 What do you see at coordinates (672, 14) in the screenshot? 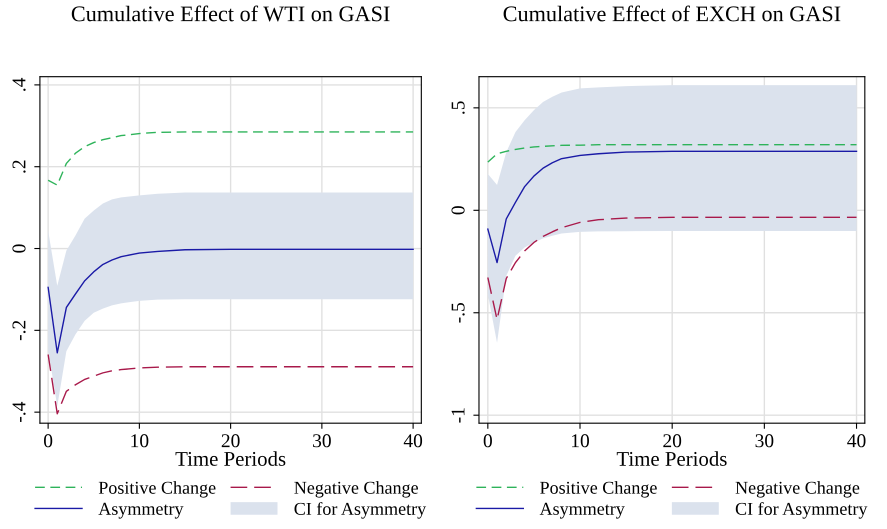
I see `chart-title: Cumulative Effect of EXCH on GASI` at bounding box center [672, 14].